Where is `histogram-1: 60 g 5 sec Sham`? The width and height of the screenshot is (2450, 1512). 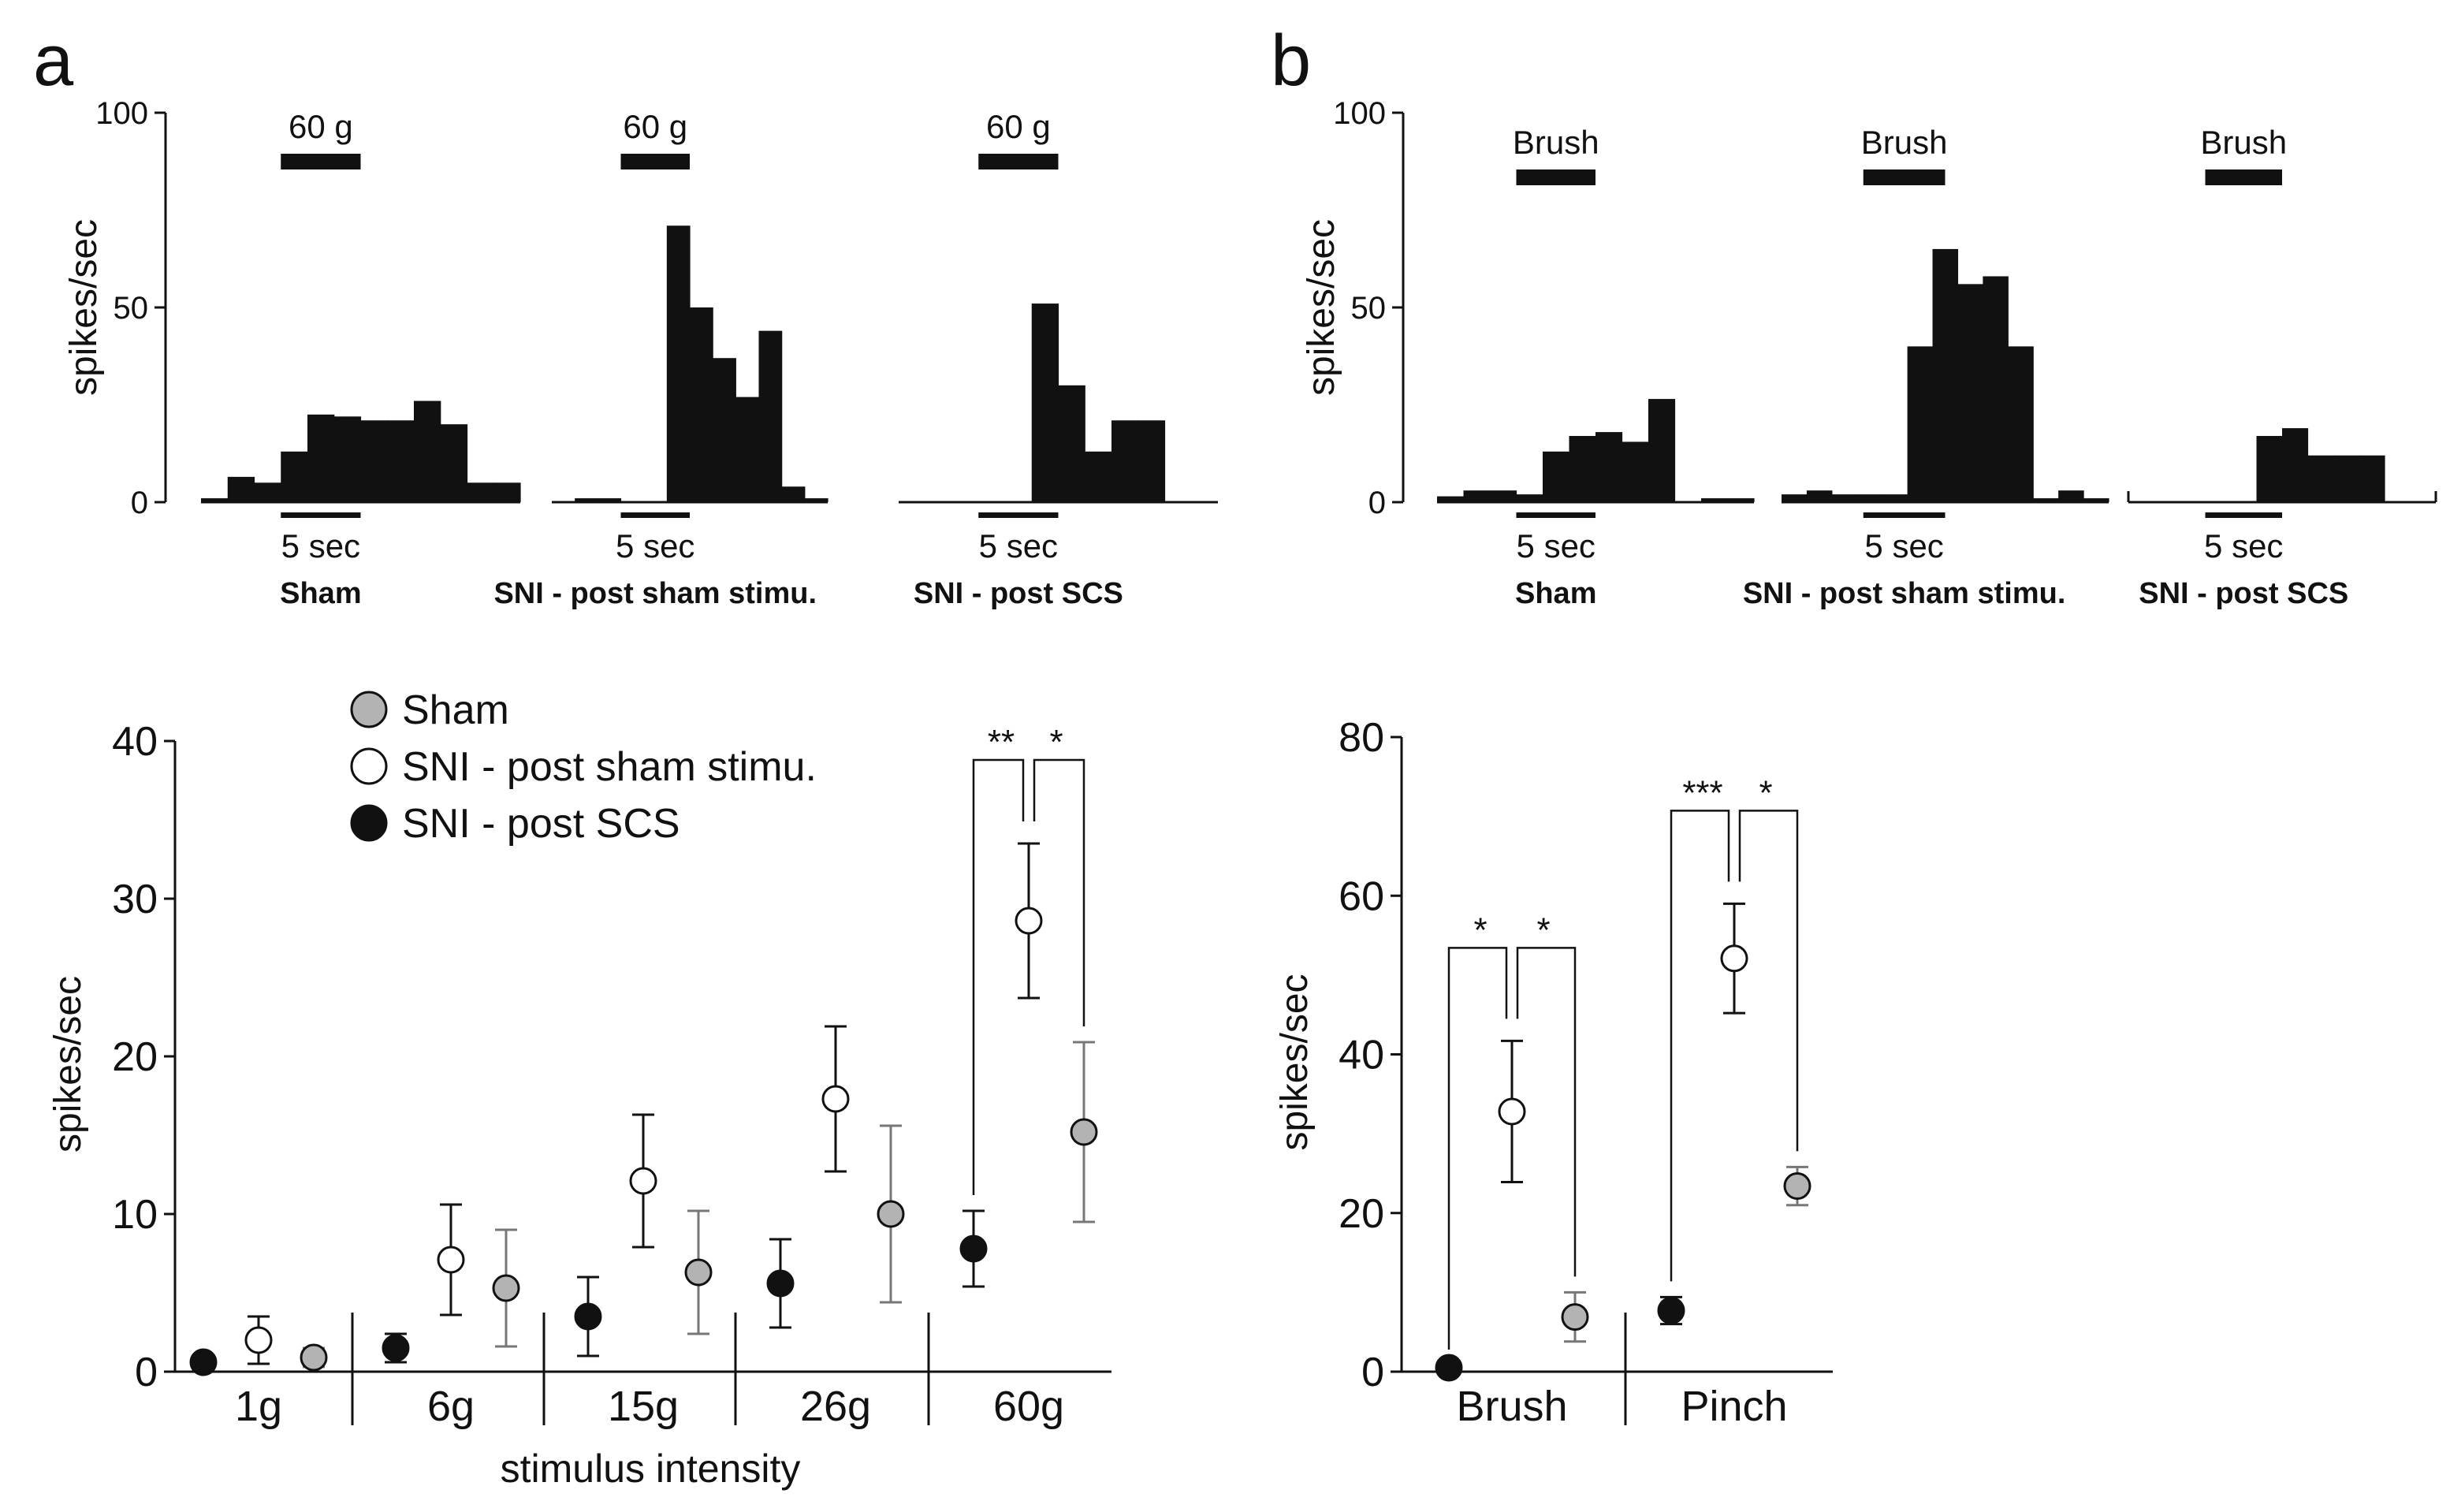
histogram-1: 60 g 5 sec Sham is located at coordinates (361, 359).